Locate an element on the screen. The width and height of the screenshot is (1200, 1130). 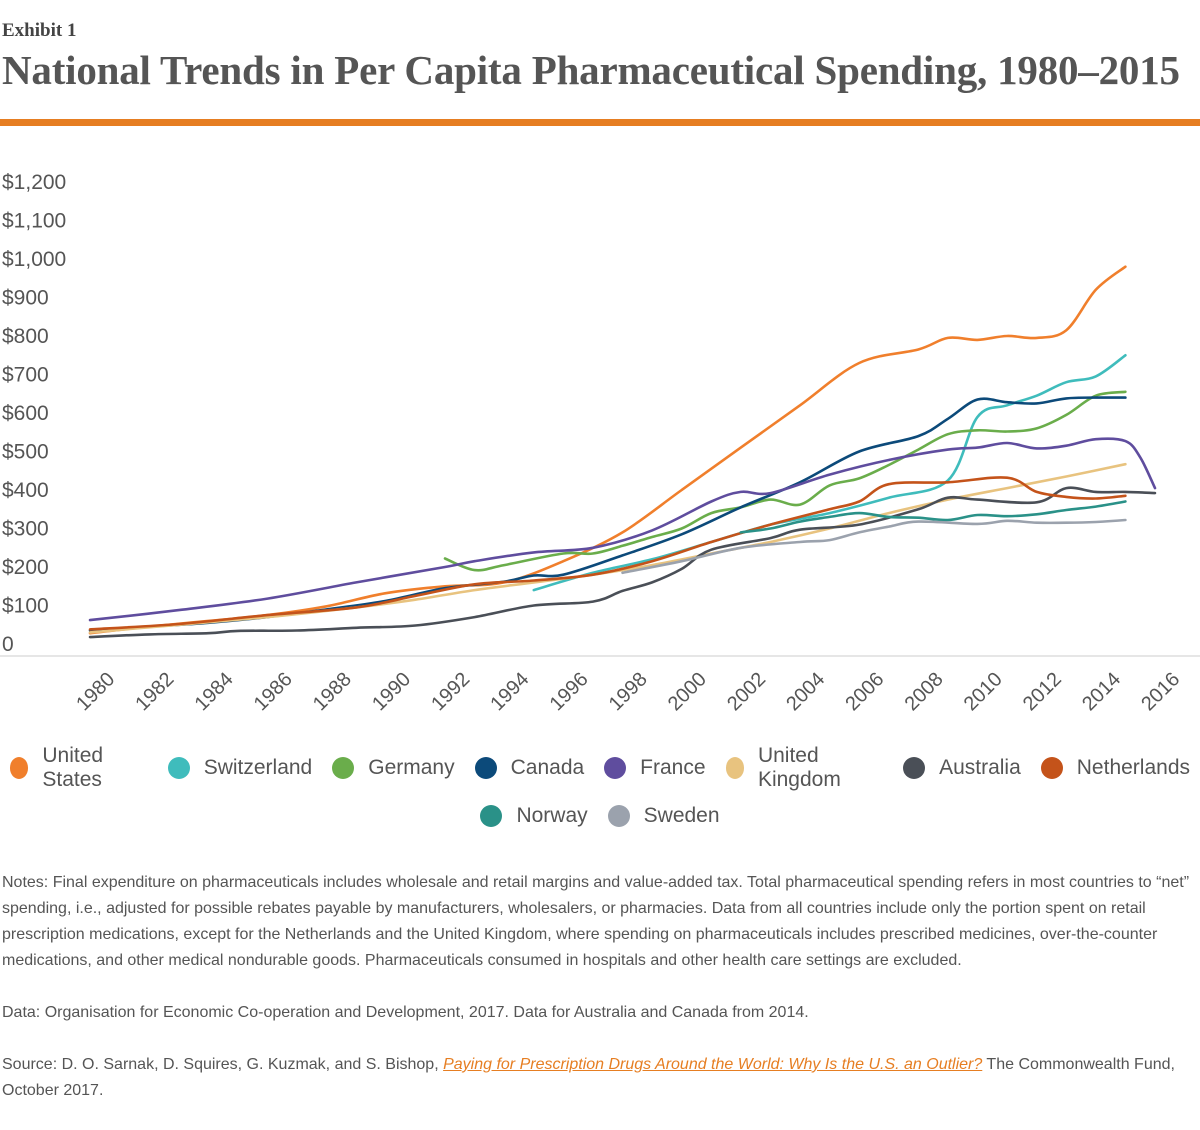
legend-label: Norway is located at coordinates (552, 815).